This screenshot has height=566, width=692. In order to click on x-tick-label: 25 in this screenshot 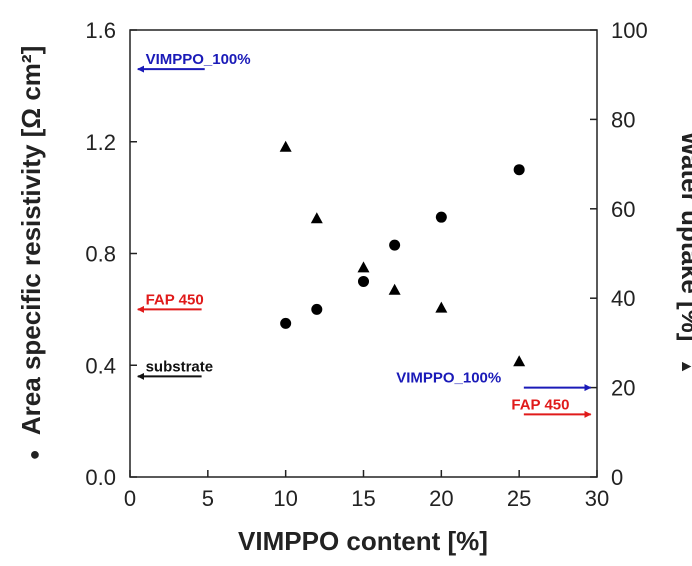, I will do `click(519, 498)`.